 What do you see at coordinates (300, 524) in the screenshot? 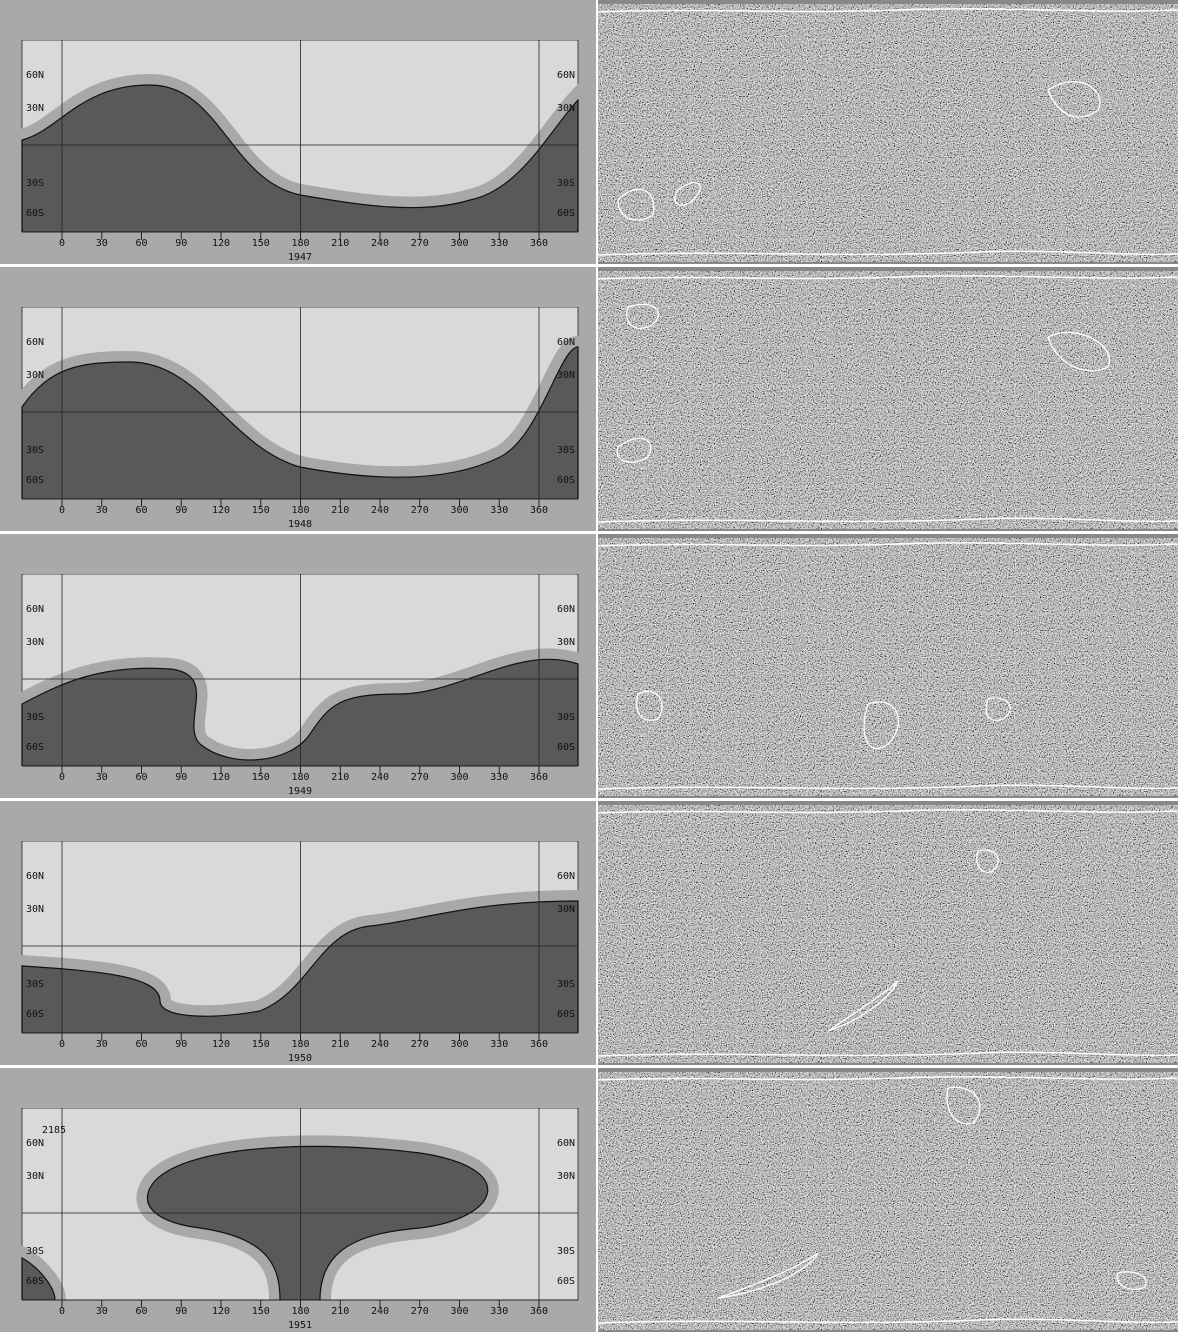
I see `rotation: 1948` at bounding box center [300, 524].